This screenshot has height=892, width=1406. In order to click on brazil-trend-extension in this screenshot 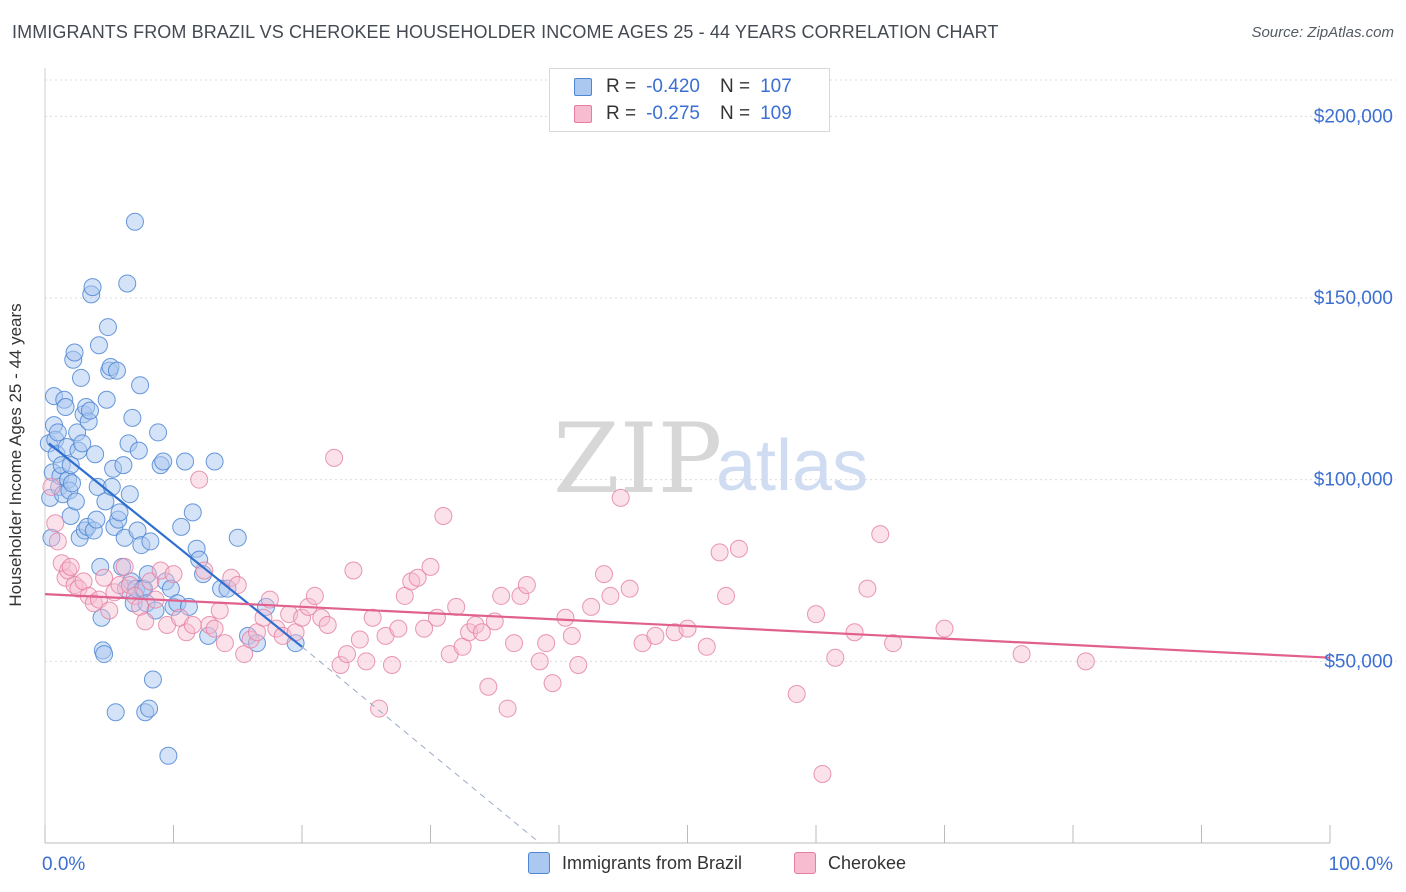, I will do `click(421, 745)`.